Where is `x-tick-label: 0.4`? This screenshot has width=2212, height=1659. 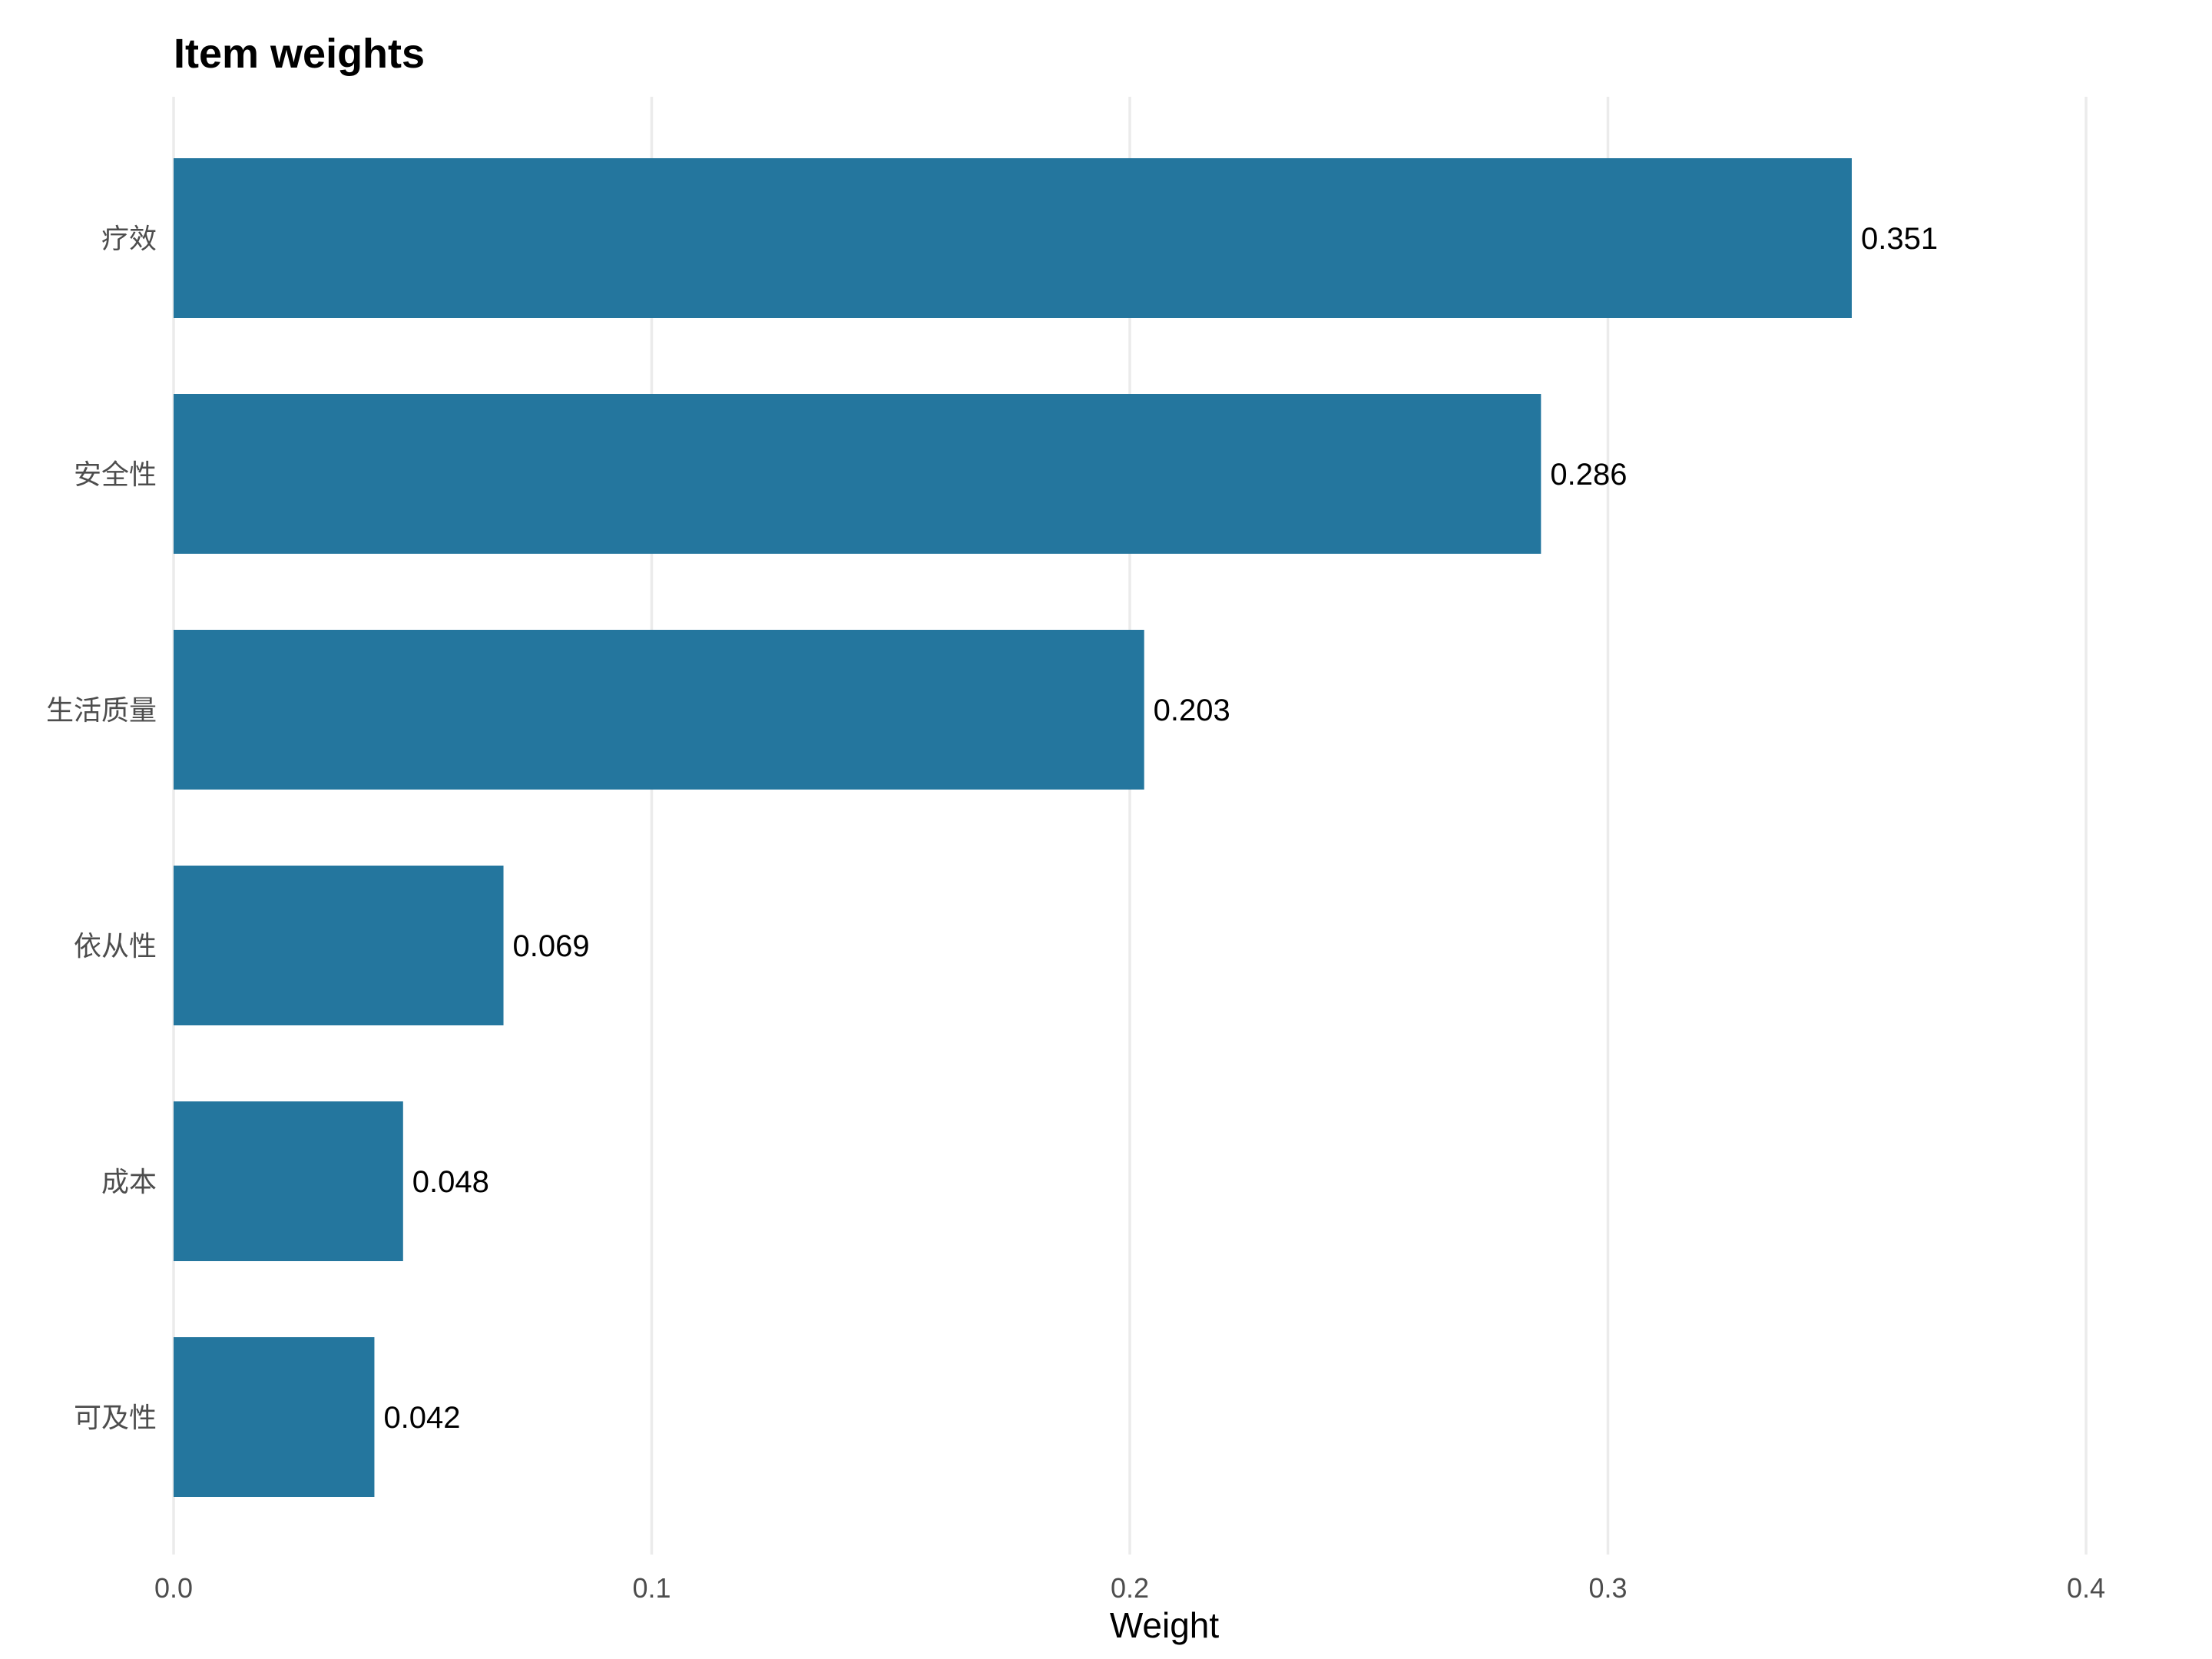 x-tick-label: 0.4 is located at coordinates (2086, 1588).